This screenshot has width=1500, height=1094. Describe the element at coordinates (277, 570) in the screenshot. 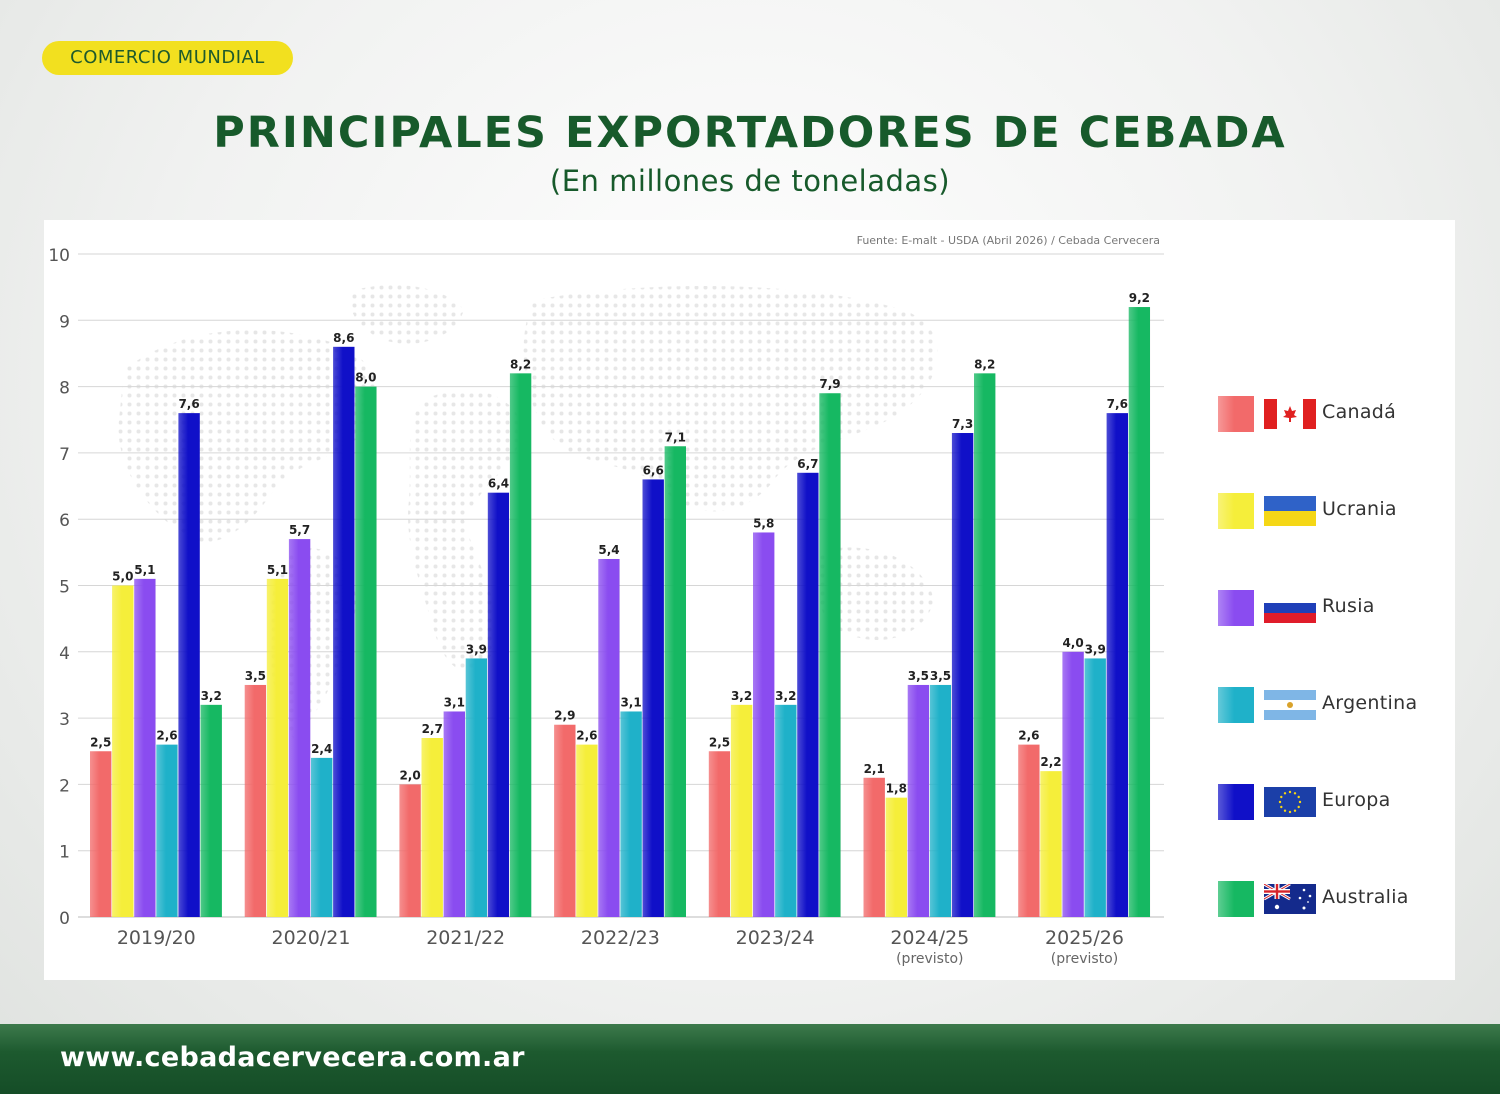

I see `bar-value-label: 5,1` at that location.